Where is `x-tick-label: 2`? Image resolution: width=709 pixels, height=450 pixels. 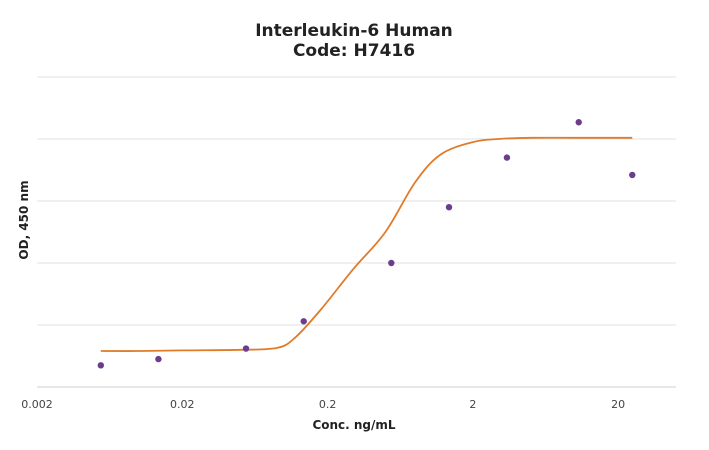
x-tick-label: 2 is located at coordinates (472, 404).